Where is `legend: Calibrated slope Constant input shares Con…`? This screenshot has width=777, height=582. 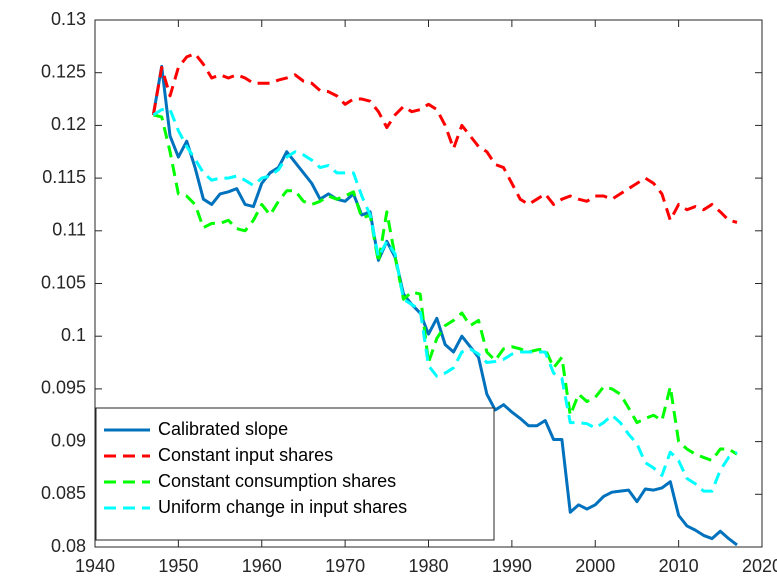 legend: Calibrated slope Constant input shares Con… is located at coordinates (295, 474).